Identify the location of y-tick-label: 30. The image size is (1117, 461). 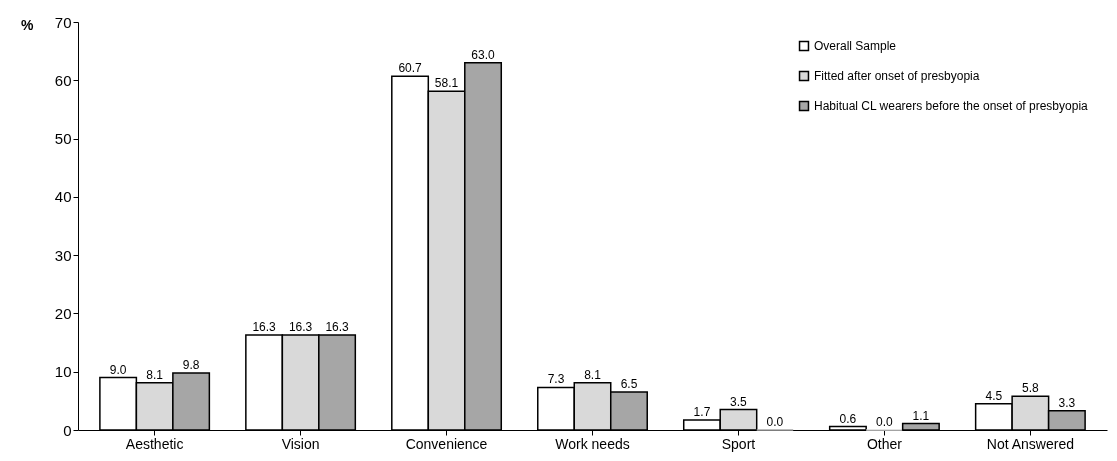
(63, 255).